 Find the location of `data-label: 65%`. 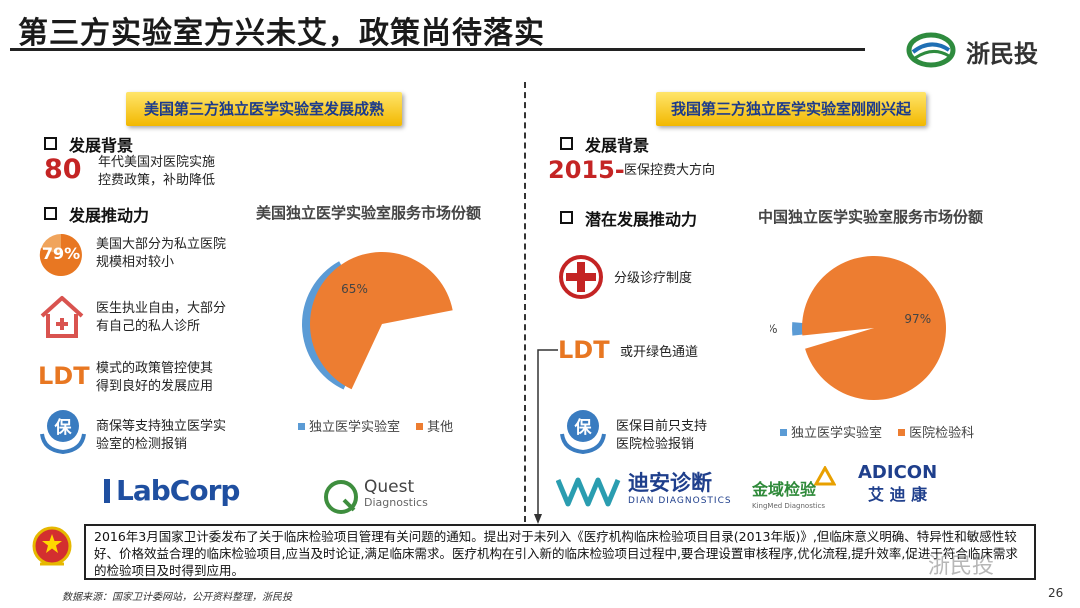

data-label: 65% is located at coordinates (354, 289).